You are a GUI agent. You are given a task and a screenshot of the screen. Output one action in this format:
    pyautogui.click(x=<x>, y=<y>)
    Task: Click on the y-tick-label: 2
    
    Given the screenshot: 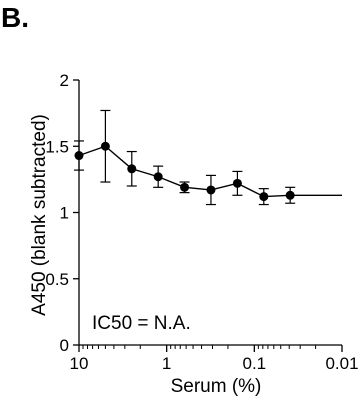 What is the action you would take?
    pyautogui.click(x=64, y=80)
    